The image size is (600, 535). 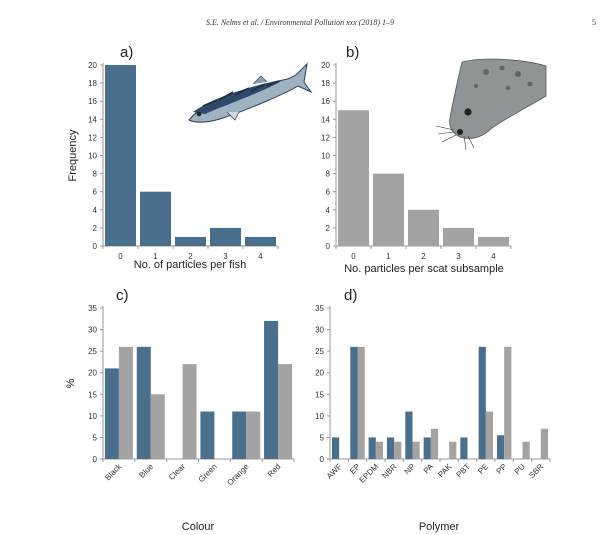 What do you see at coordinates (355, 469) in the screenshot?
I see `x-tick-label: EP` at bounding box center [355, 469].